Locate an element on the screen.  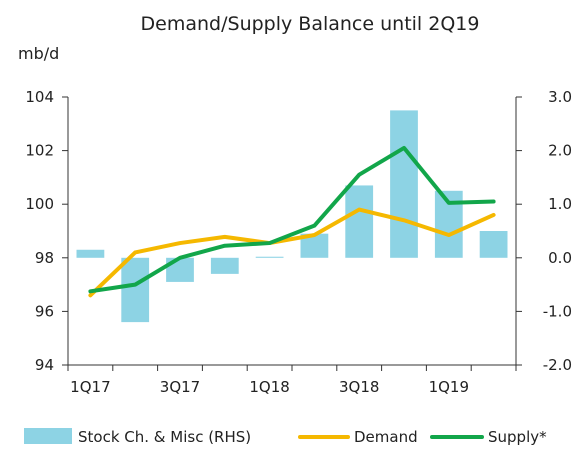
right-tick-label: -1.0 is located at coordinates (557, 311).